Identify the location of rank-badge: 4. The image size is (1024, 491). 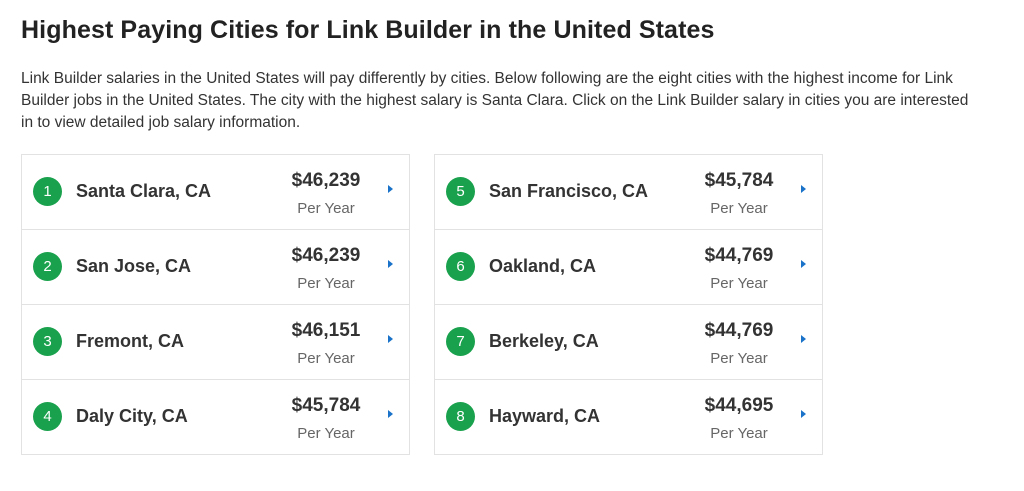
(47, 416).